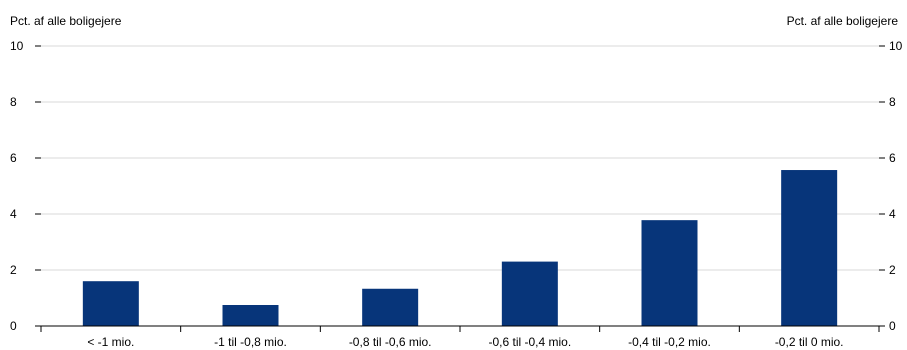  I want to click on x-tick-label: < -1 mio., so click(110, 342).